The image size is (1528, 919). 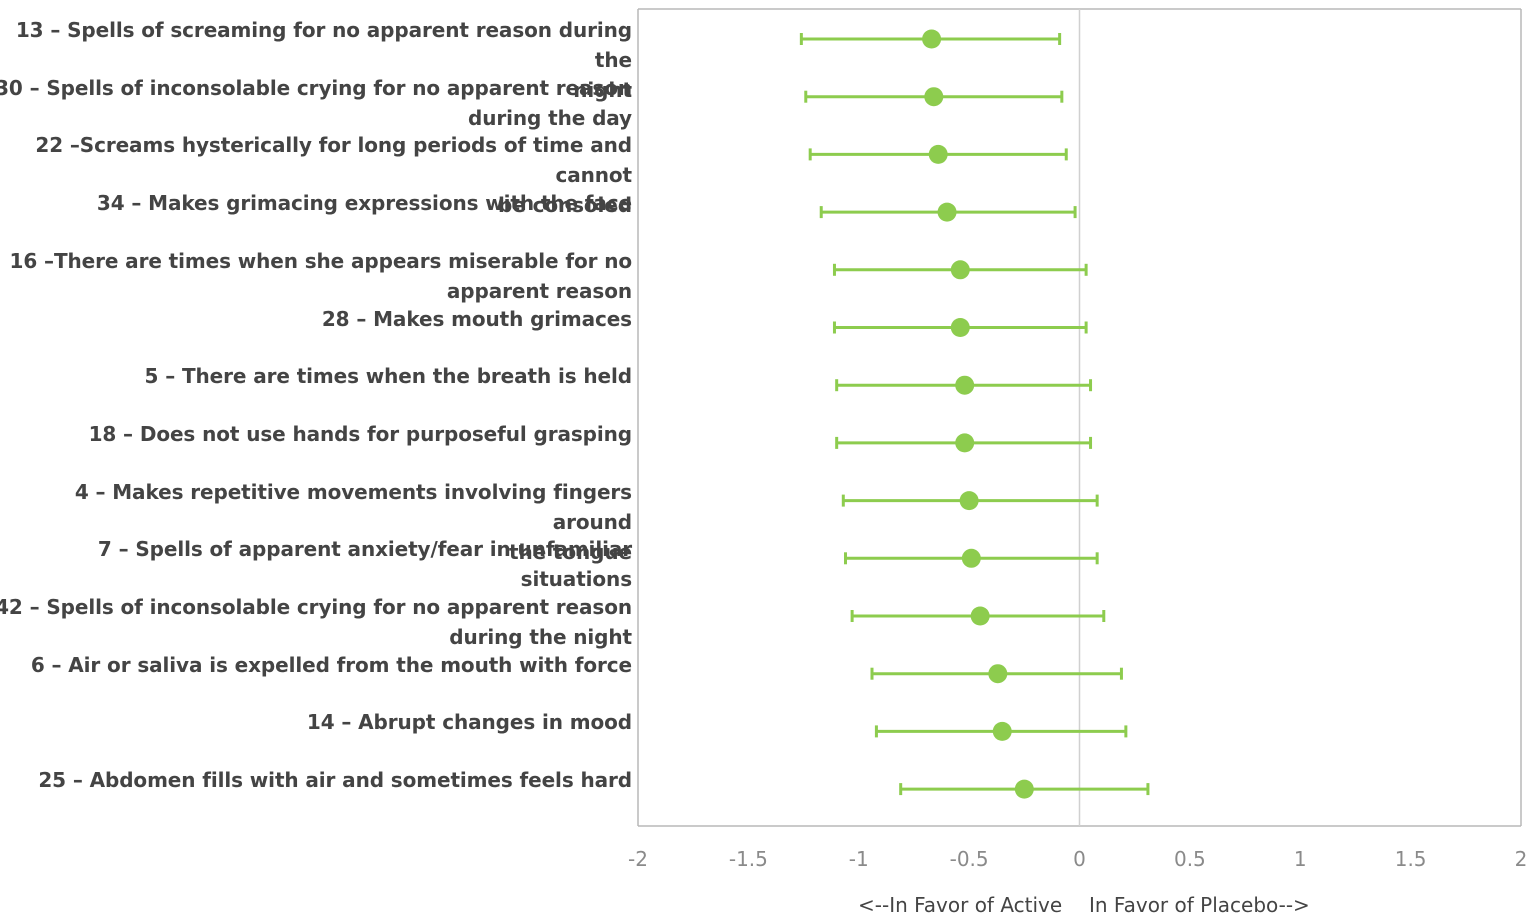 What do you see at coordinates (1300, 859) in the screenshot?
I see `x-tick-label: 1` at bounding box center [1300, 859].